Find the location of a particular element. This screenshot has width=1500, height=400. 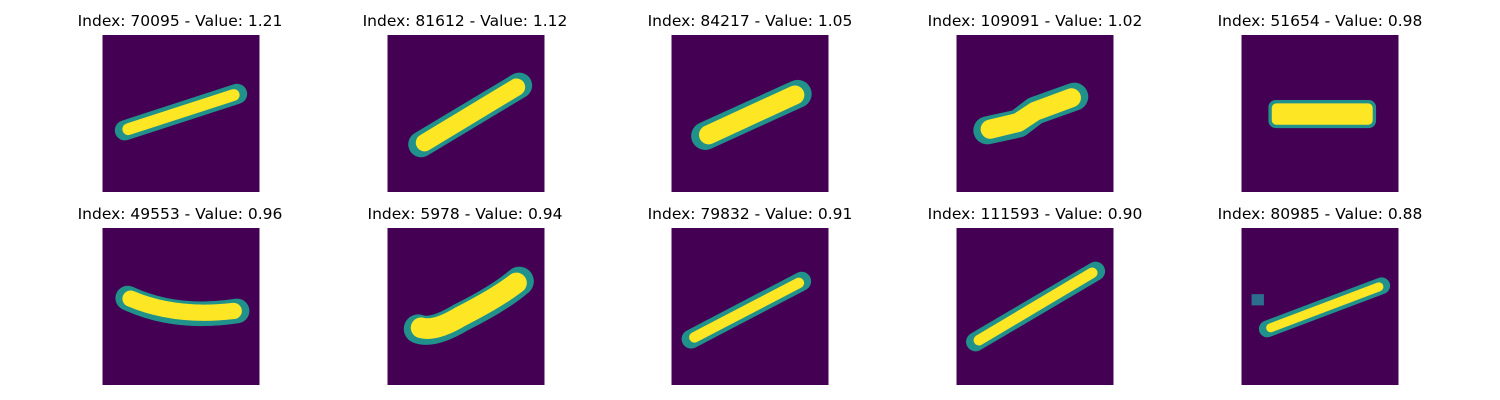

panel-7: Index: 5978 - Value: 0.94 is located at coordinates (465, 289).